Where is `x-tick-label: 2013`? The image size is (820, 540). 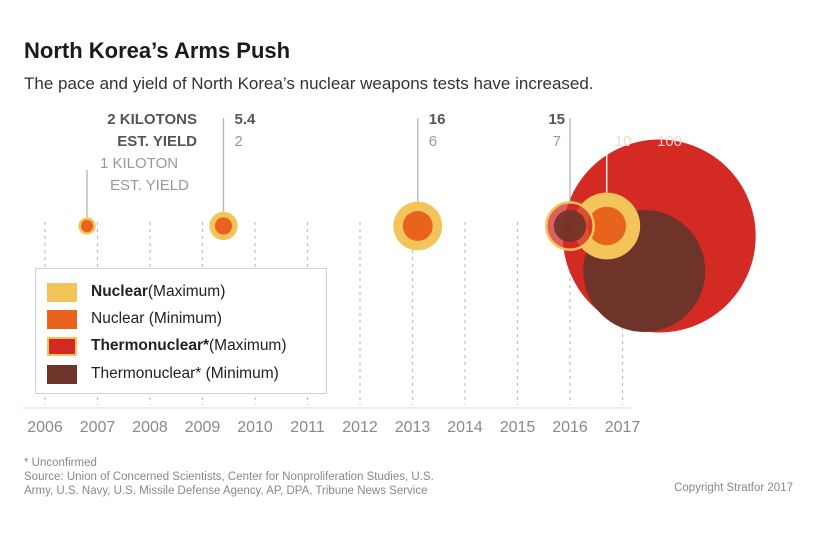
x-tick-label: 2013 is located at coordinates (413, 427).